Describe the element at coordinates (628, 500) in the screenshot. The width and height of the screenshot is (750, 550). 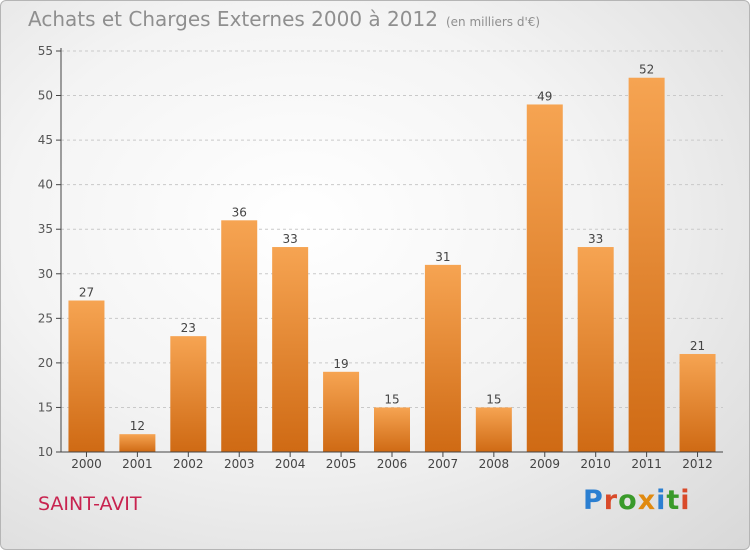
I see `logo-letter: o` at that location.